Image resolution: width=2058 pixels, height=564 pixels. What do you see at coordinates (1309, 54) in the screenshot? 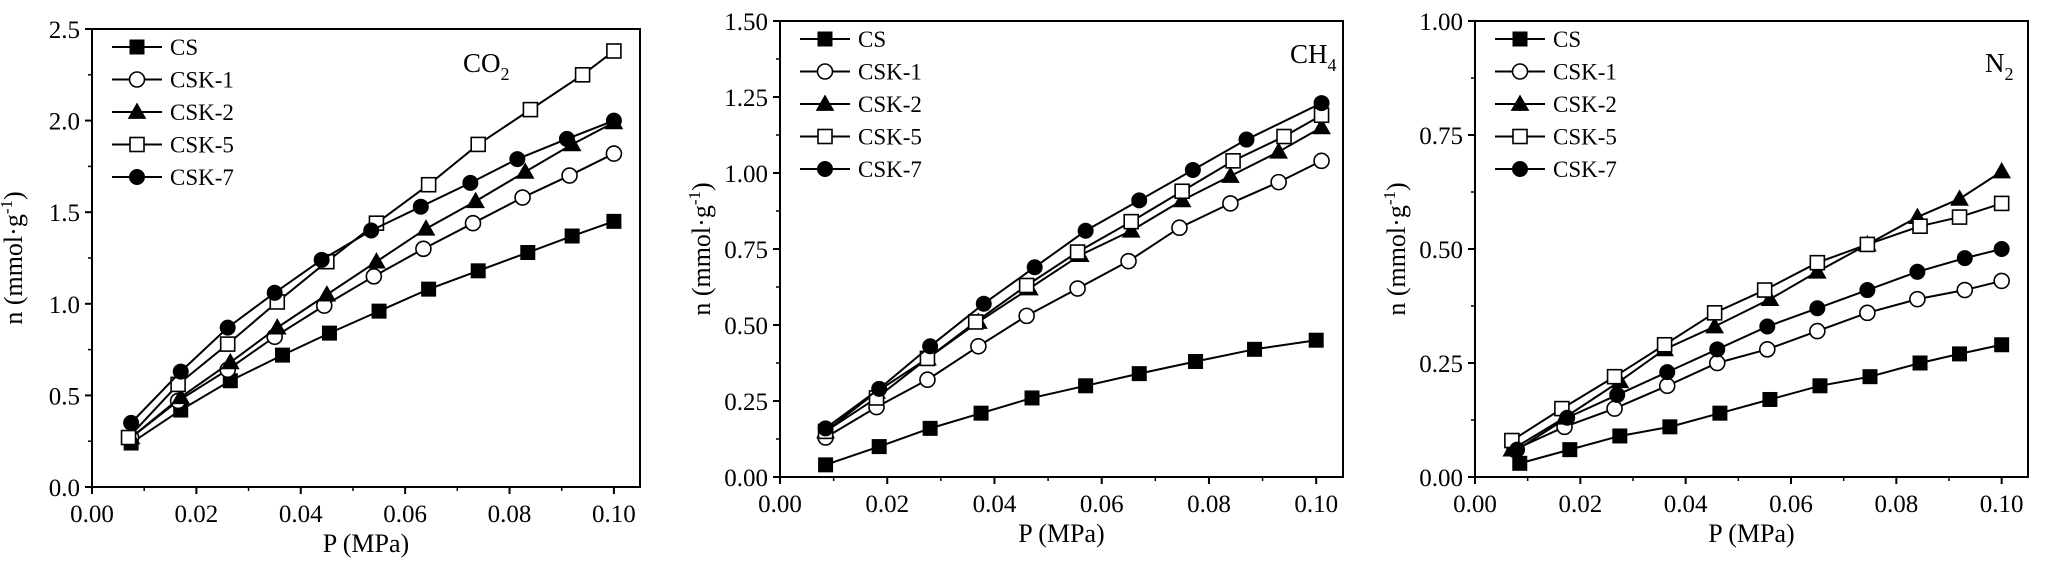
I see `gas-label-main: CH` at bounding box center [1309, 54].